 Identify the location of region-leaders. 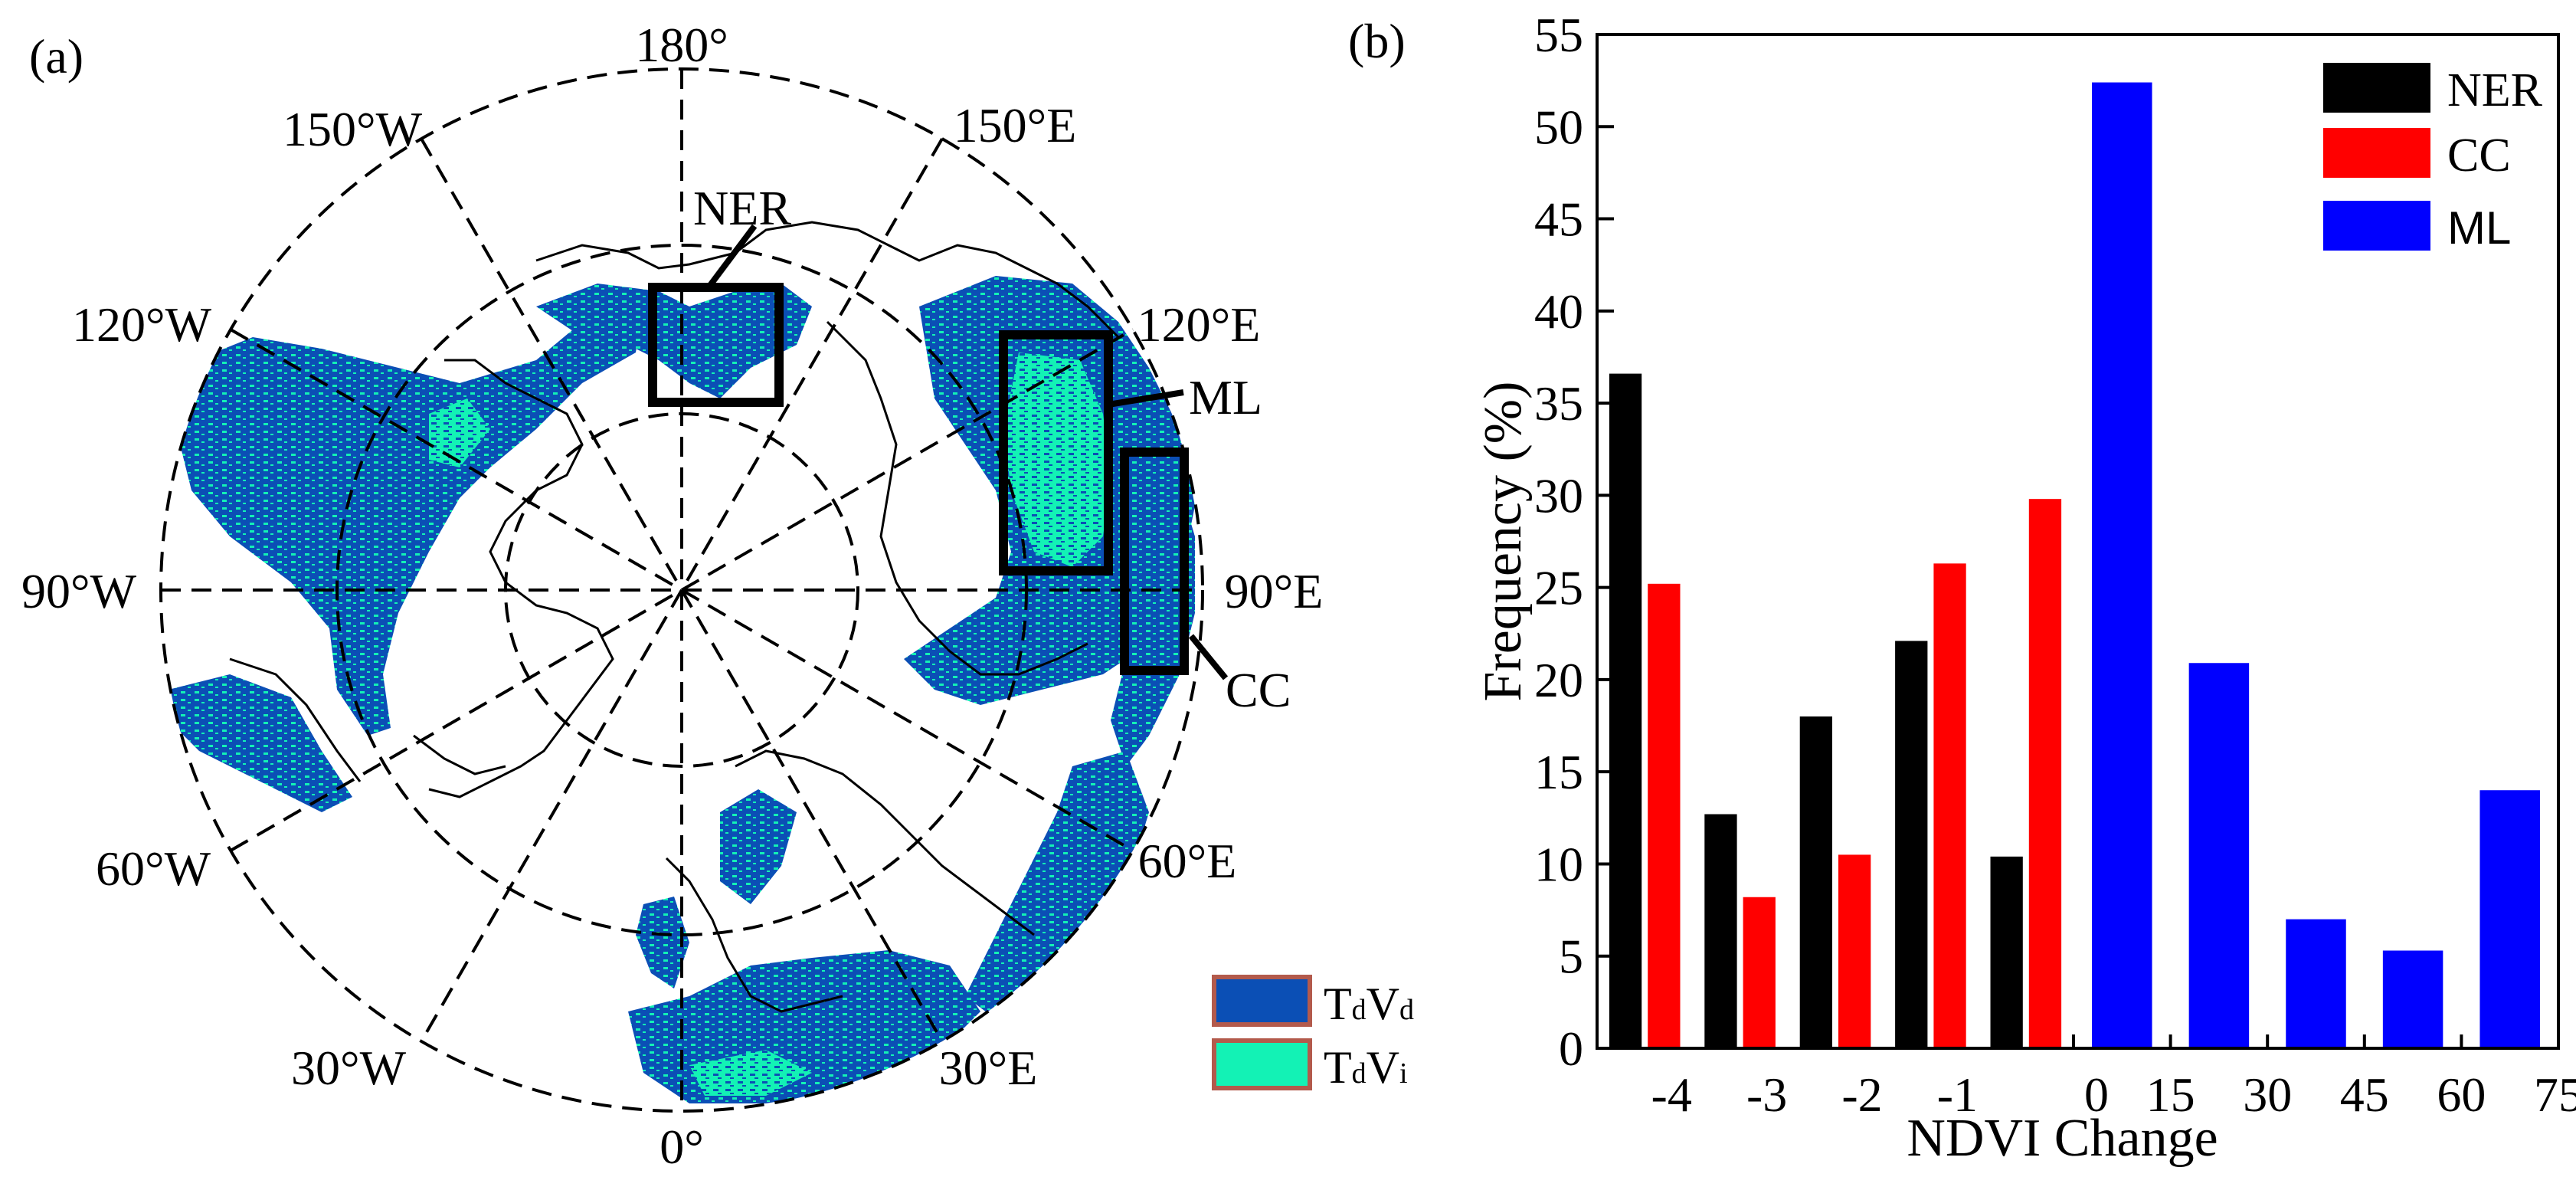
(967, 452).